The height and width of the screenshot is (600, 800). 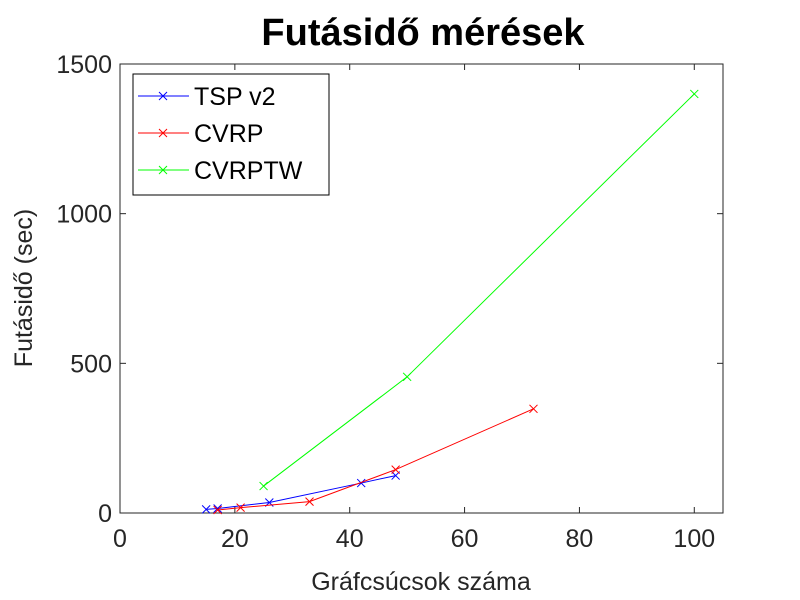 I want to click on y-tick-label: 1500, so click(x=84, y=65).